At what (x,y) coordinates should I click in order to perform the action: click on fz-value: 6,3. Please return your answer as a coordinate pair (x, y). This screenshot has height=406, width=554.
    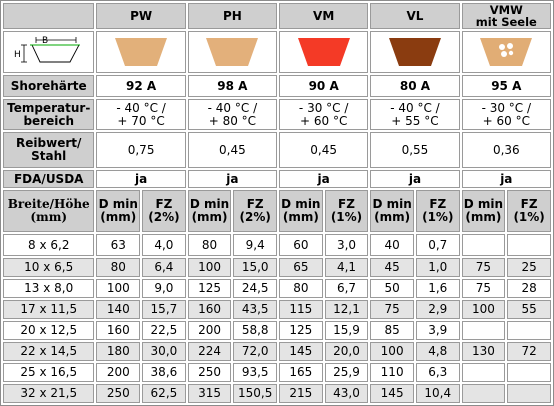
    Looking at the image, I should click on (437, 372).